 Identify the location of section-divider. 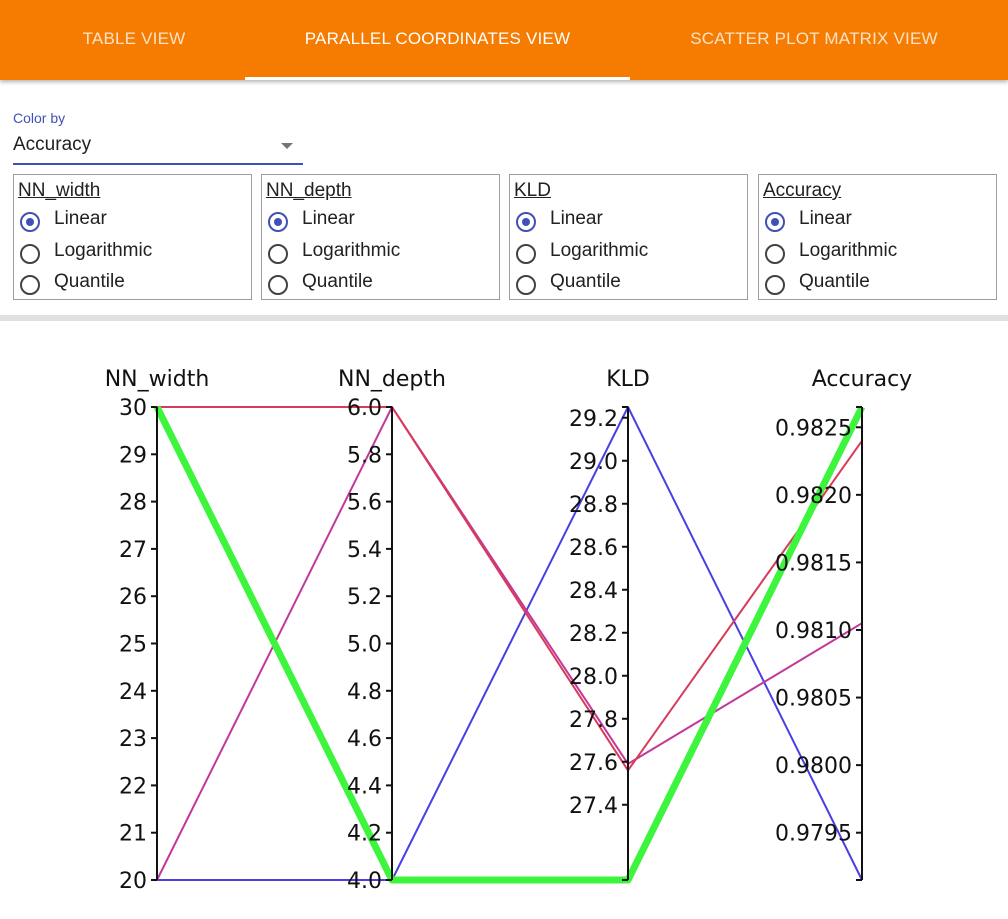
(504, 318).